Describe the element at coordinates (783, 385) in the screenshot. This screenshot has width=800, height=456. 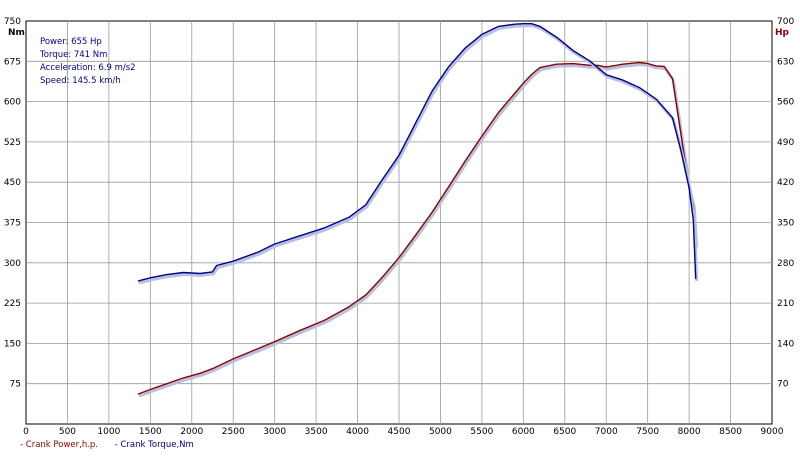
I see `right-tick-label: 70` at that location.